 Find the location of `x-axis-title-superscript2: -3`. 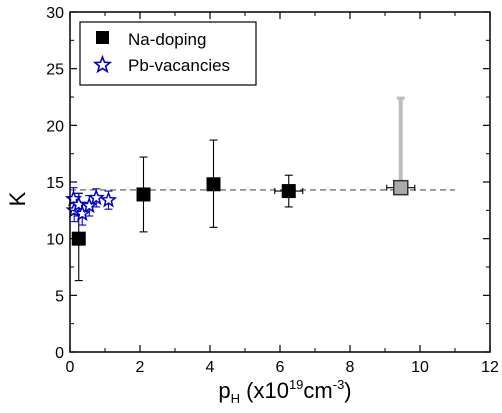

x-axis-title-superscript2: -3 is located at coordinates (339, 384).